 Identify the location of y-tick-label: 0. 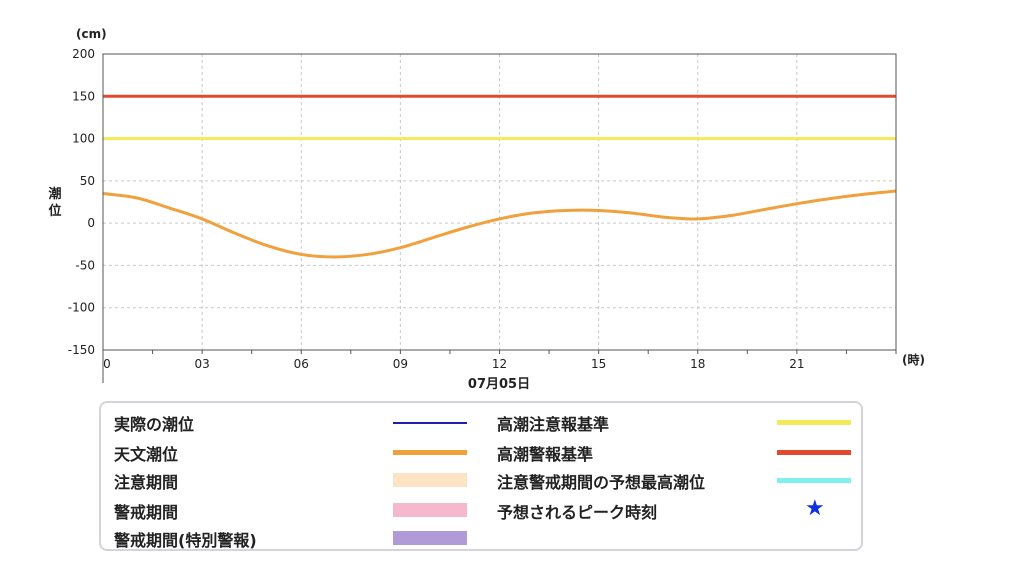
(91, 223).